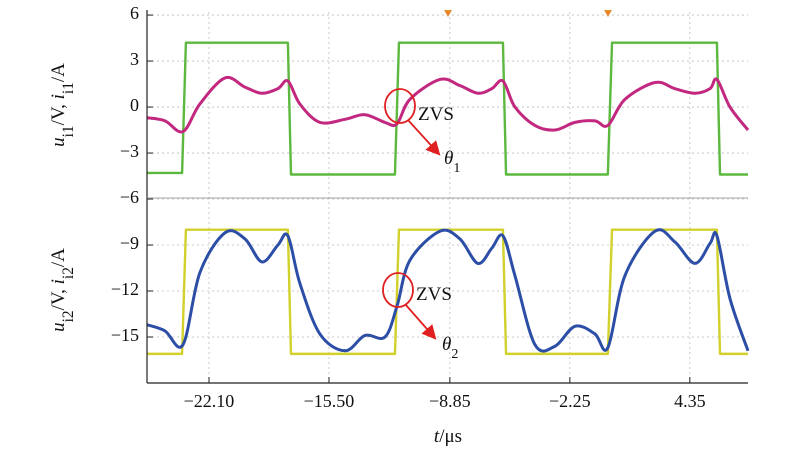 Image resolution: width=800 pixels, height=455 pixels. Describe the element at coordinates (134, 105) in the screenshot. I see `y-tick-label: 0` at that location.